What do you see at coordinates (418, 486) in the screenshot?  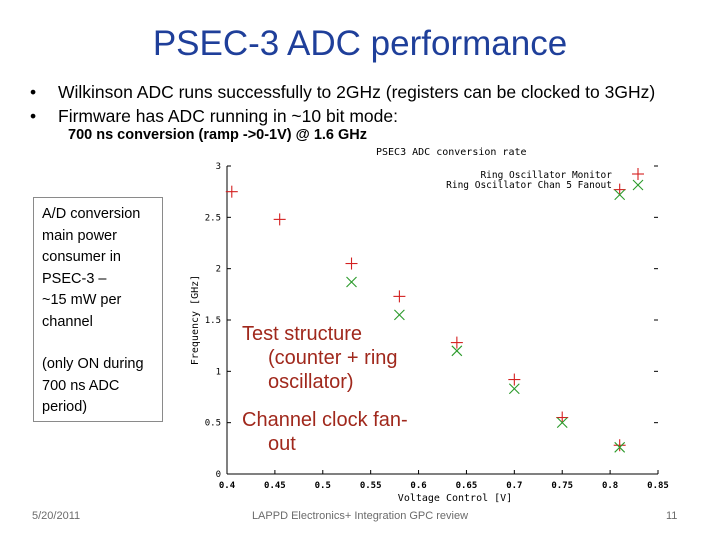 I see `x-tick-label: 0.6` at bounding box center [418, 486].